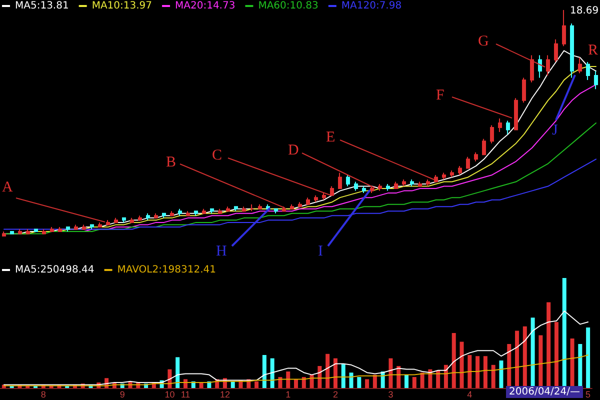 Image resolution: width=600 pixels, height=400 pixels. What do you see at coordinates (440, 96) in the screenshot?
I see `annotation: F` at bounding box center [440, 96].